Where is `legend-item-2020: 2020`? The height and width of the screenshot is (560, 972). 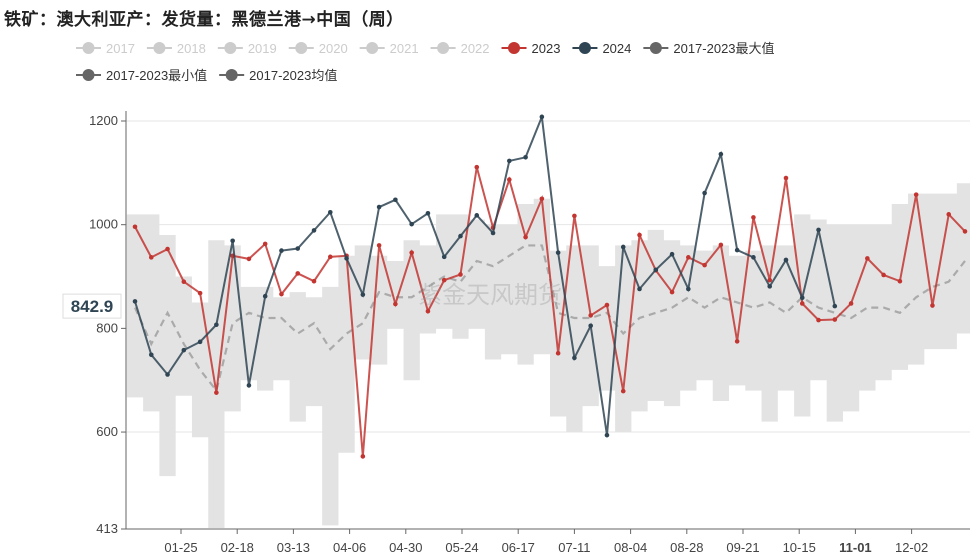 legend-item-2020: 2020 is located at coordinates (318, 48).